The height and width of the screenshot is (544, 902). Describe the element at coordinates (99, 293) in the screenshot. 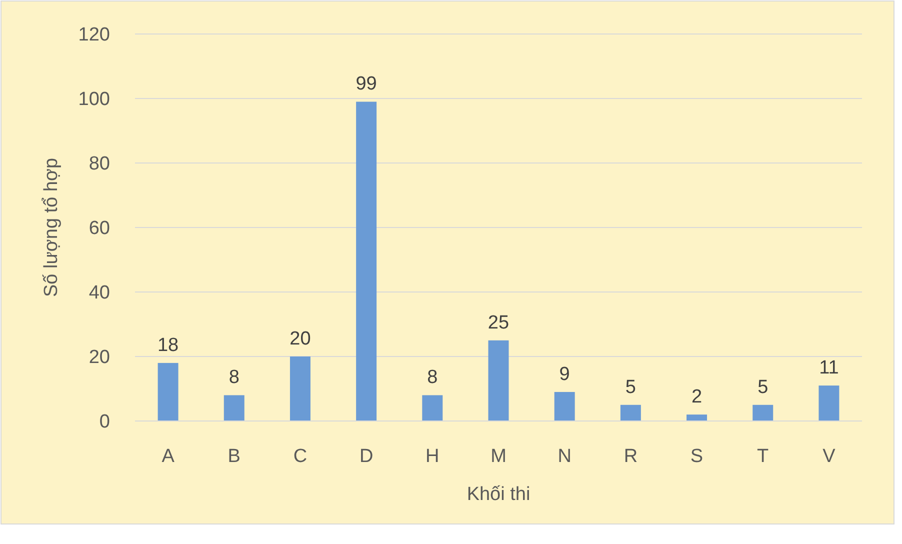

I see `y-tick-label: 40` at that location.